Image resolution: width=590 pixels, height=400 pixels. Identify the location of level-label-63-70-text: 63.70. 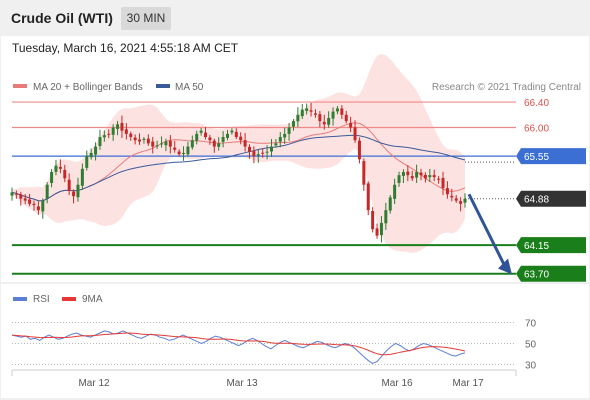
(536, 275).